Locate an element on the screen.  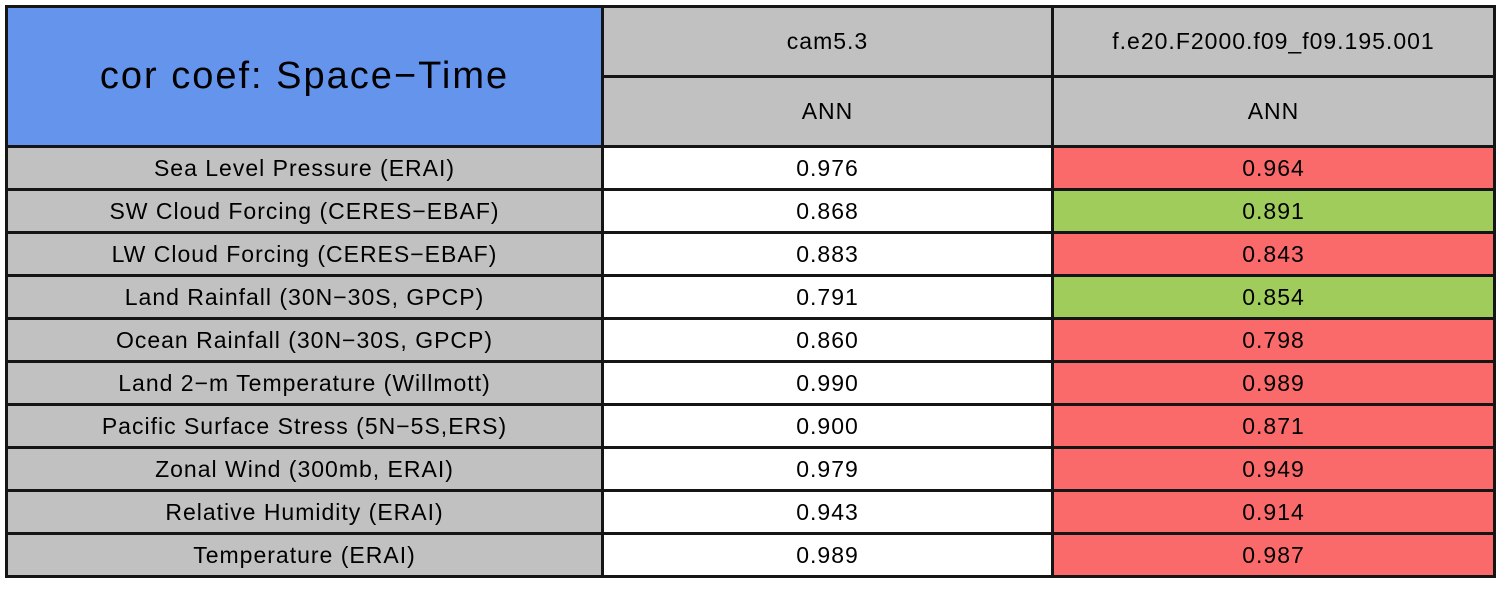
test-value: 0.854 is located at coordinates (1273, 297).